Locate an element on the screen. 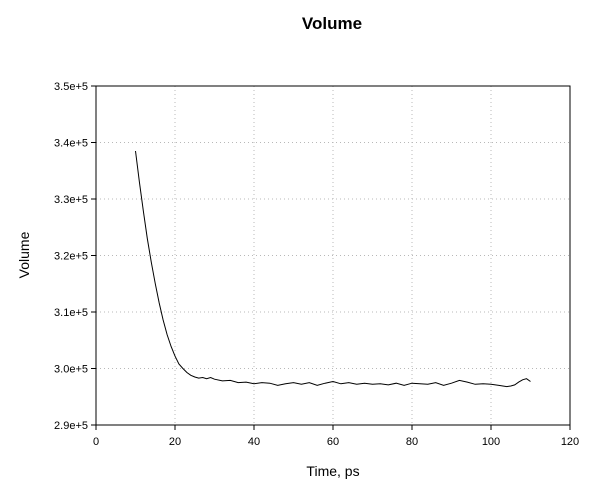  x-axis-label: Time, ps is located at coordinates (332, 471).